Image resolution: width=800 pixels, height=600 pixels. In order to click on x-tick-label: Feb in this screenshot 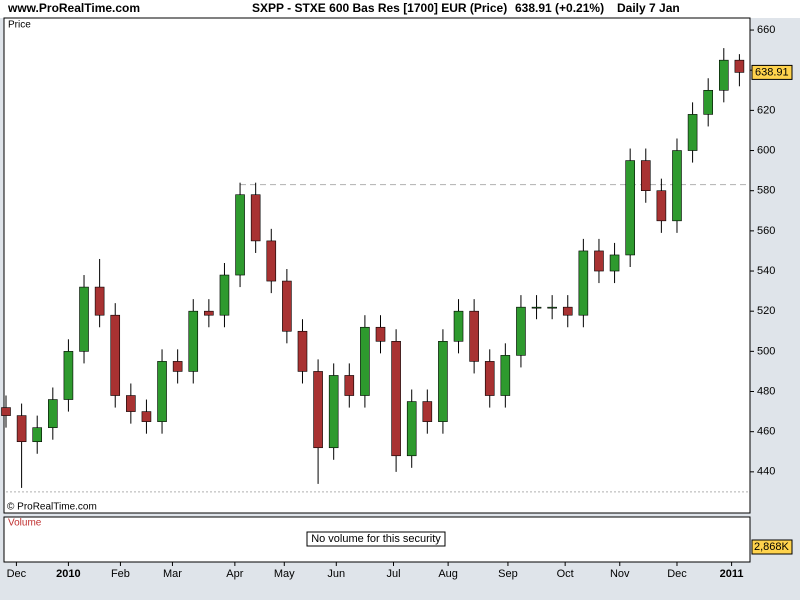, I will do `click(120, 574)`.